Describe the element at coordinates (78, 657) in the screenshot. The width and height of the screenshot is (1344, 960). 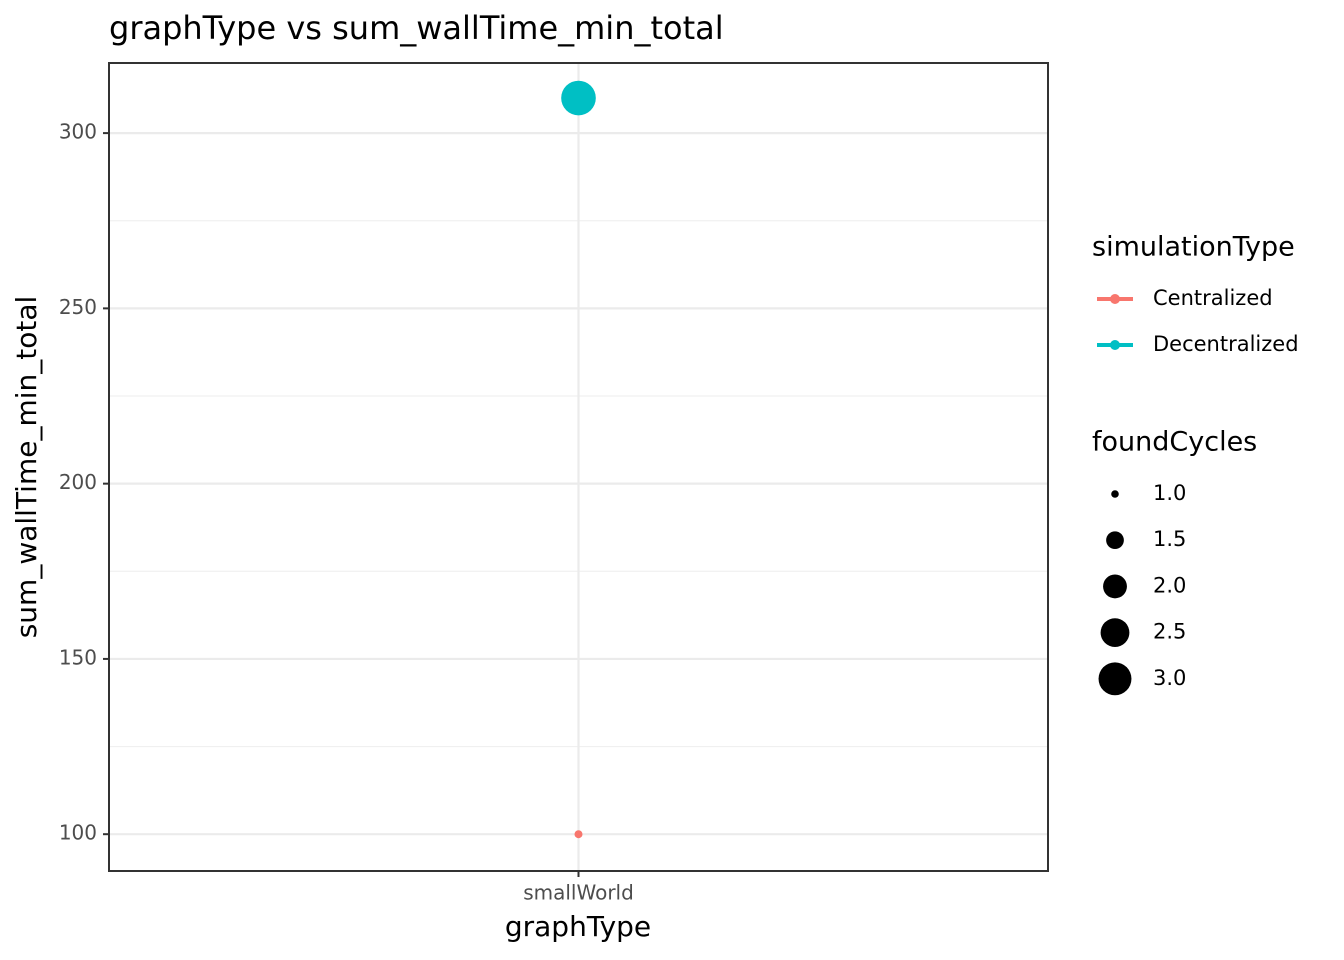
I see `y-tick-label: 150` at that location.